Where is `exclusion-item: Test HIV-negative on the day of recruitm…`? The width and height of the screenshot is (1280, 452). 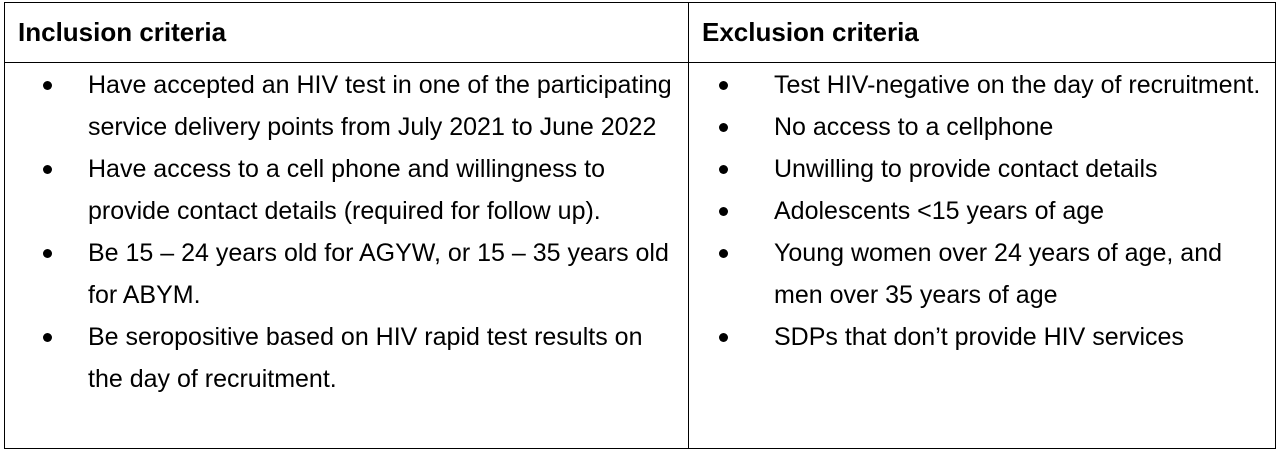
exclusion-item: Test HIV-negative on the day of recruitm… is located at coordinates (982, 85).